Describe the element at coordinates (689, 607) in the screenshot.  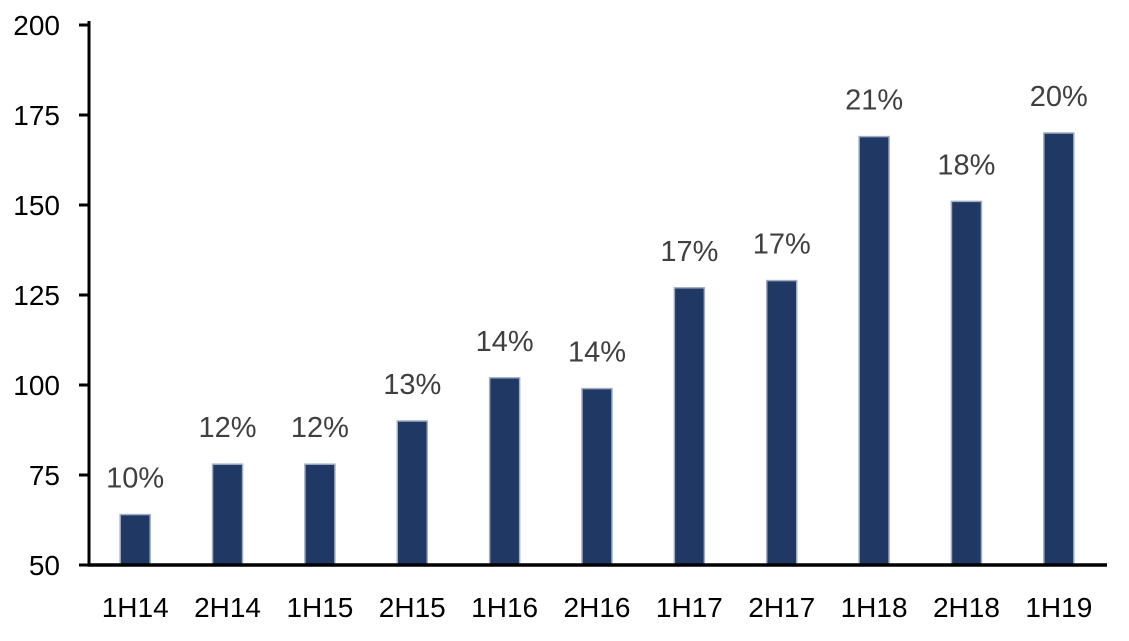
I see `x-tick-label: 1H17` at that location.